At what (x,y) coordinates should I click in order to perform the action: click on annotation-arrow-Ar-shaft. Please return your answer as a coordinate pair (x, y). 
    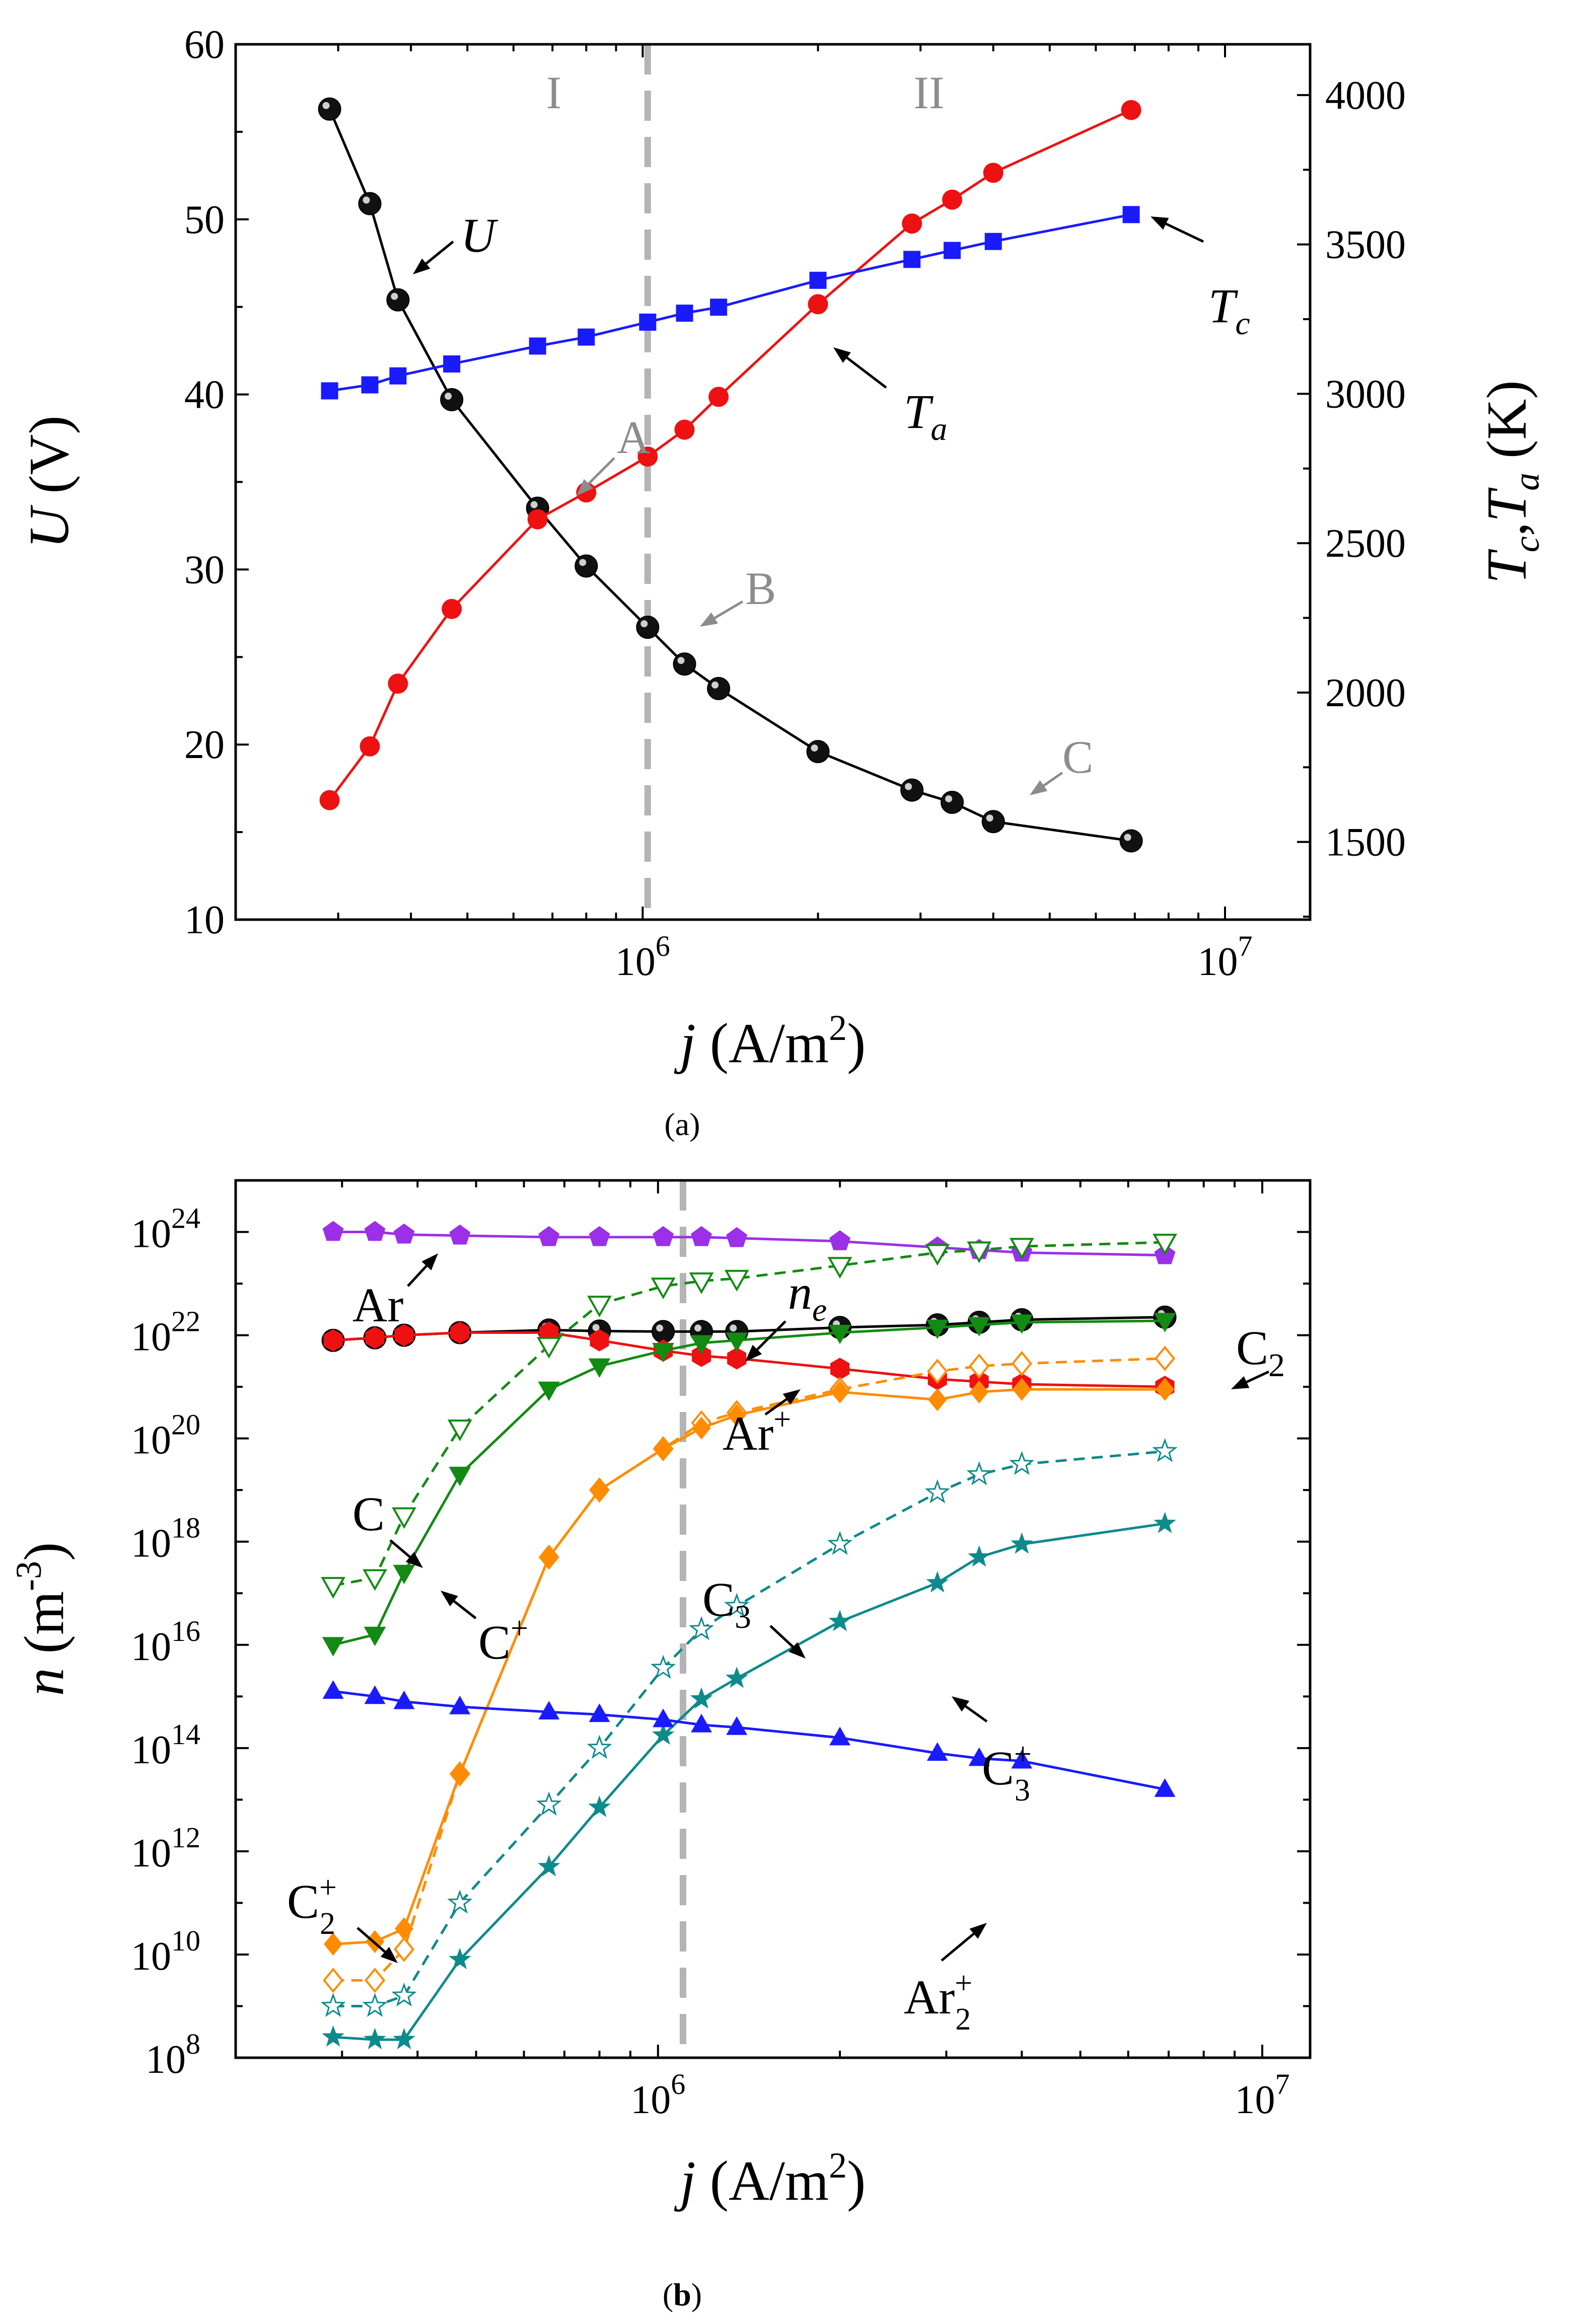
    Looking at the image, I should click on (417, 1276).